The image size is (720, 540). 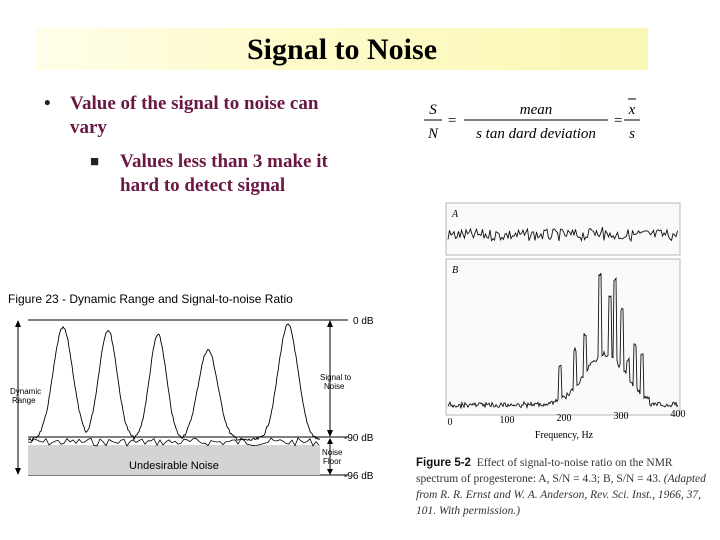 I want to click on panel-a-label: A, so click(x=455, y=214).